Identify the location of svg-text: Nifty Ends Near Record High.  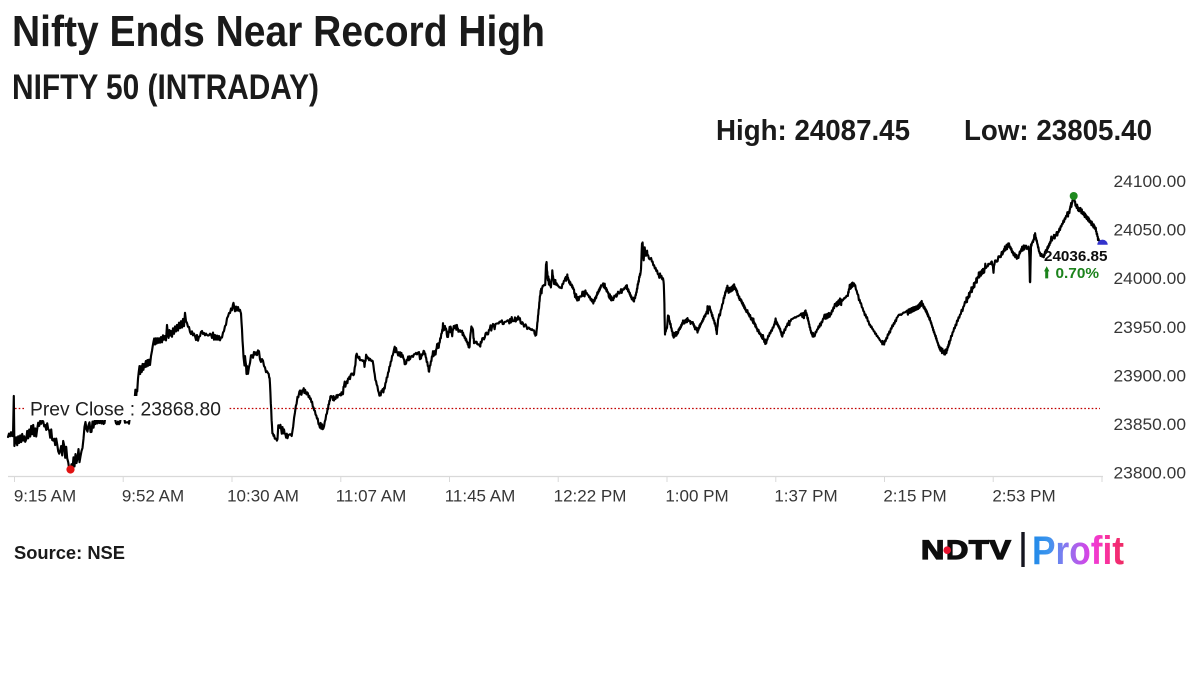
(278, 32).